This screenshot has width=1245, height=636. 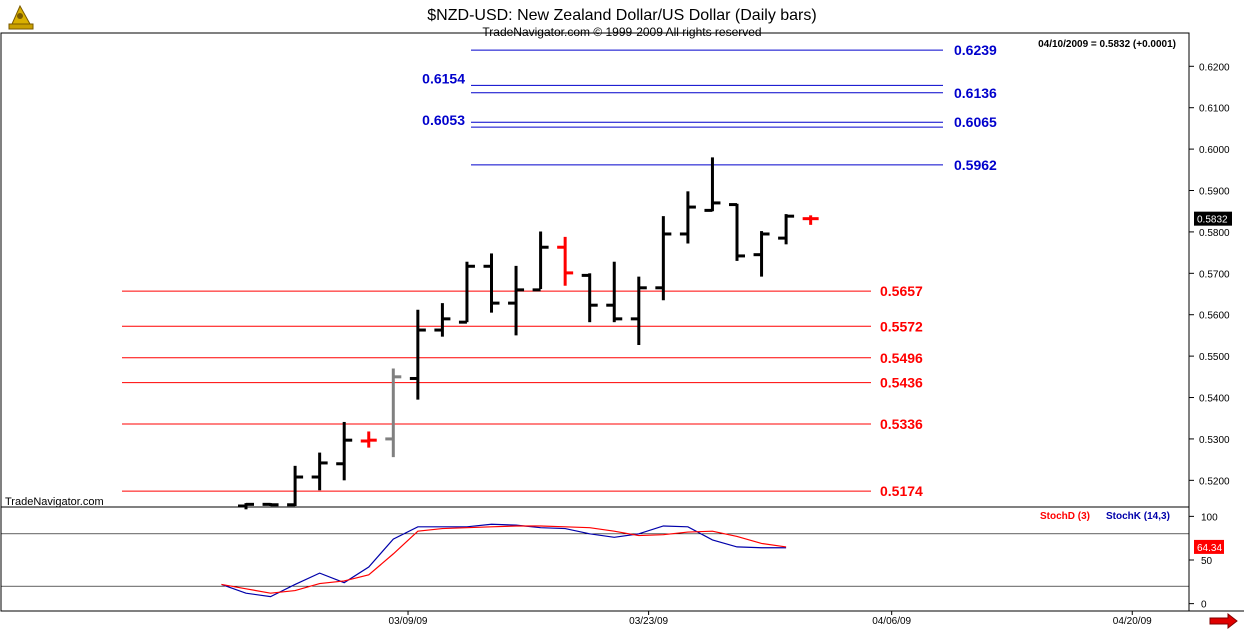 What do you see at coordinates (54, 502) in the screenshot?
I see `watermark: TradeNavigator.com` at bounding box center [54, 502].